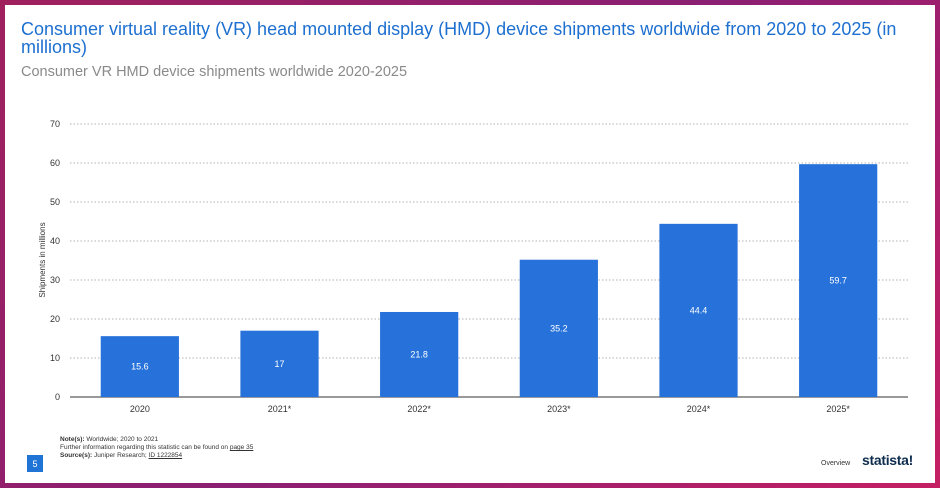 The height and width of the screenshot is (488, 940). I want to click on page-number-badge: 5, so click(35, 463).